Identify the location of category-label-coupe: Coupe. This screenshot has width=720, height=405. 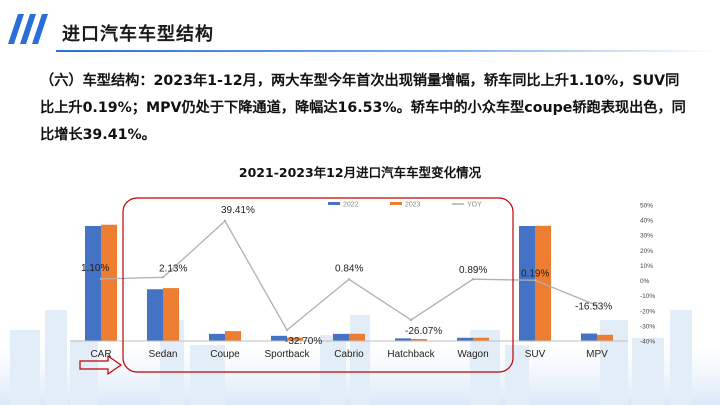
(225, 354).